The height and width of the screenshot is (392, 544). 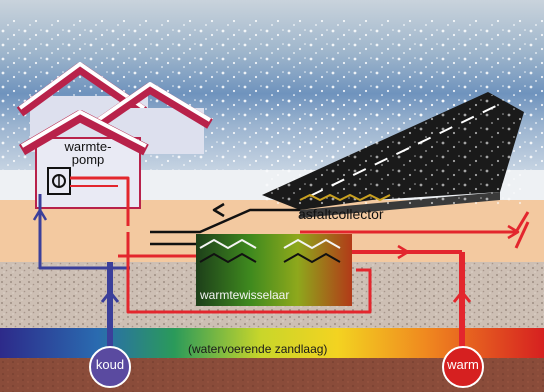 What do you see at coordinates (258, 349) in the screenshot?
I see `label-aquifer: (watervoerende zandlaag)` at bounding box center [258, 349].